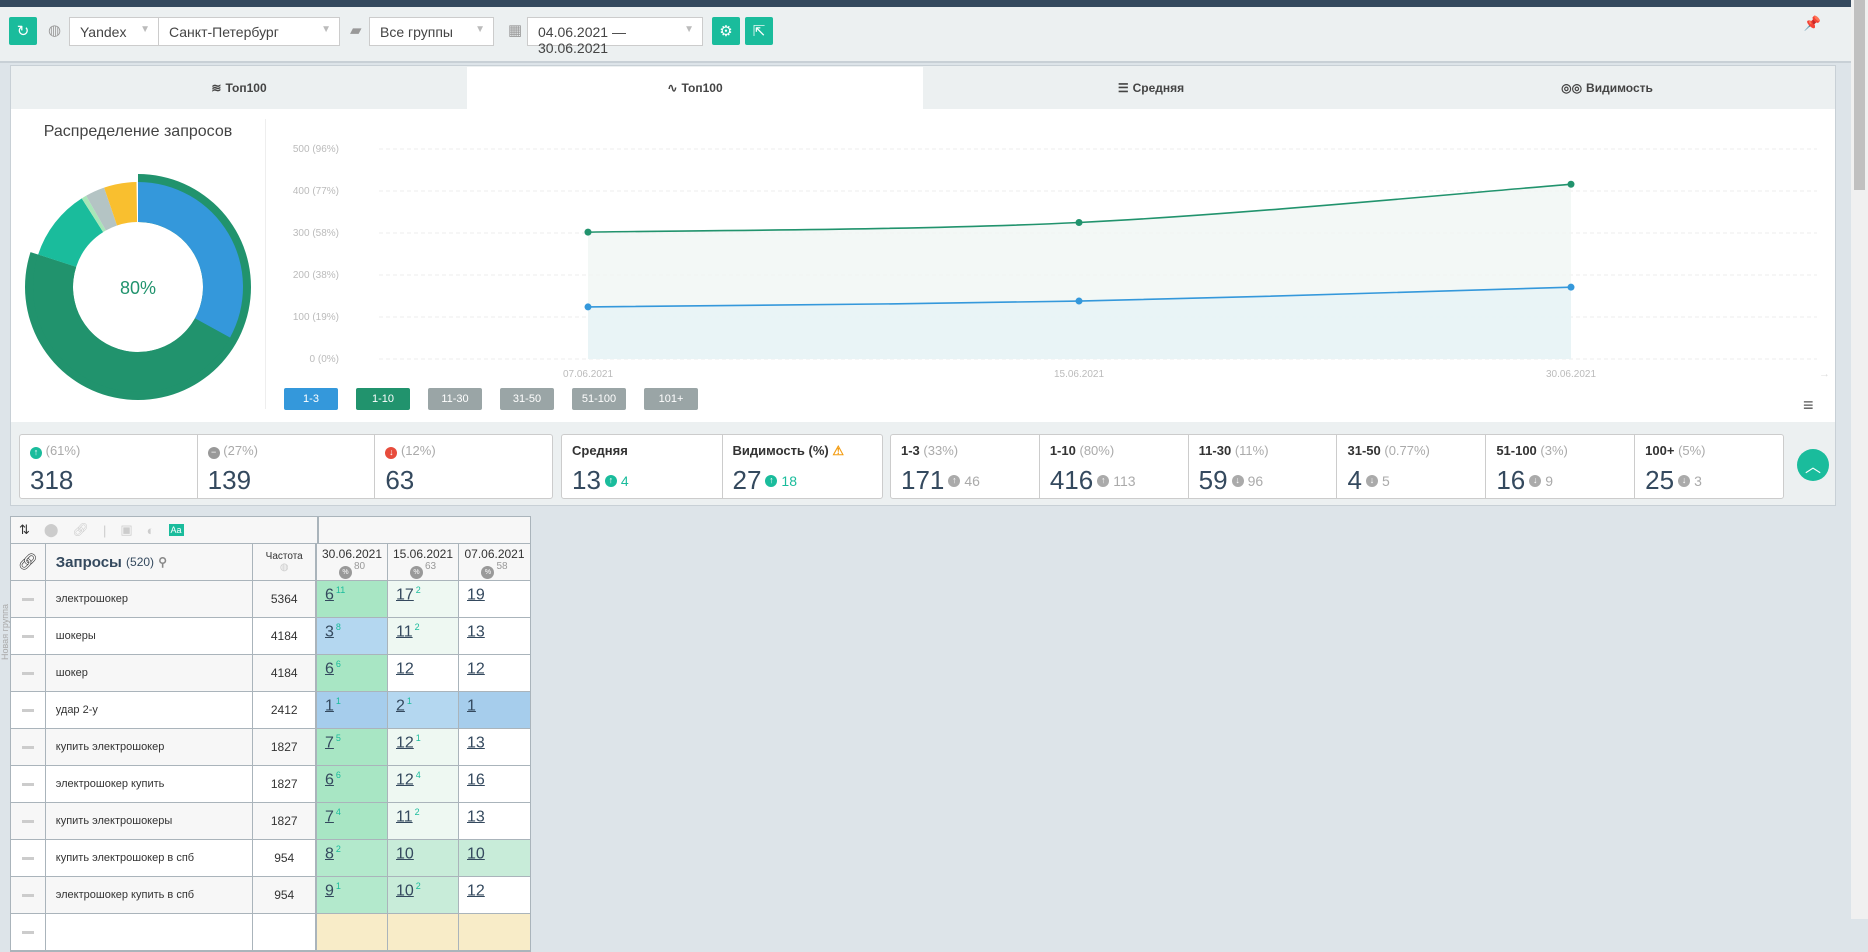 The image size is (1868, 952). What do you see at coordinates (759, 31) in the screenshot?
I see `export-button: ⇱` at bounding box center [759, 31].